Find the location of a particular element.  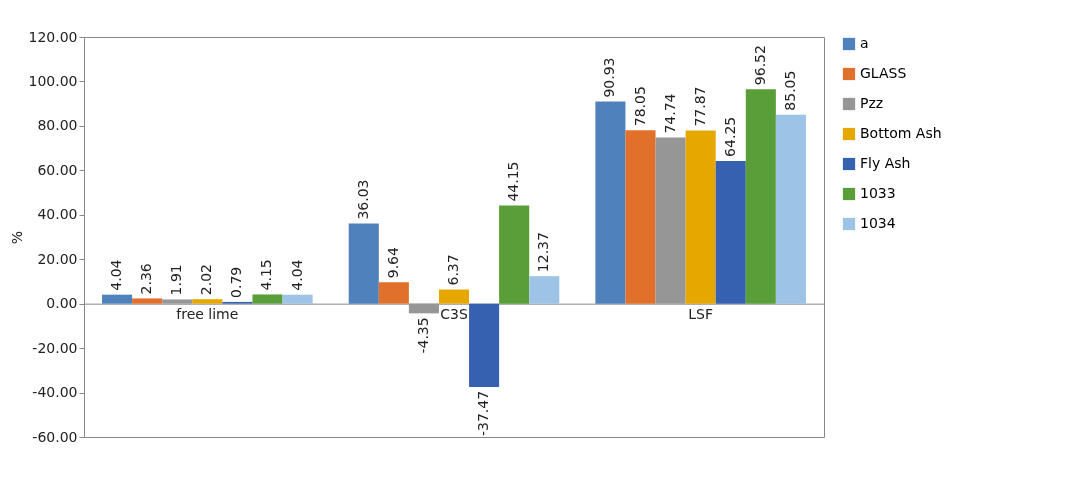

legend-label: Bottom Ash is located at coordinates (901, 133).